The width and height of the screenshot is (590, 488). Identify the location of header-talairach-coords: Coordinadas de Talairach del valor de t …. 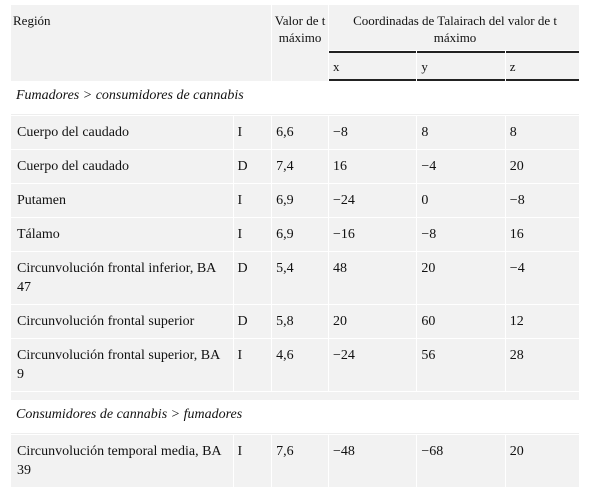
(454, 27).